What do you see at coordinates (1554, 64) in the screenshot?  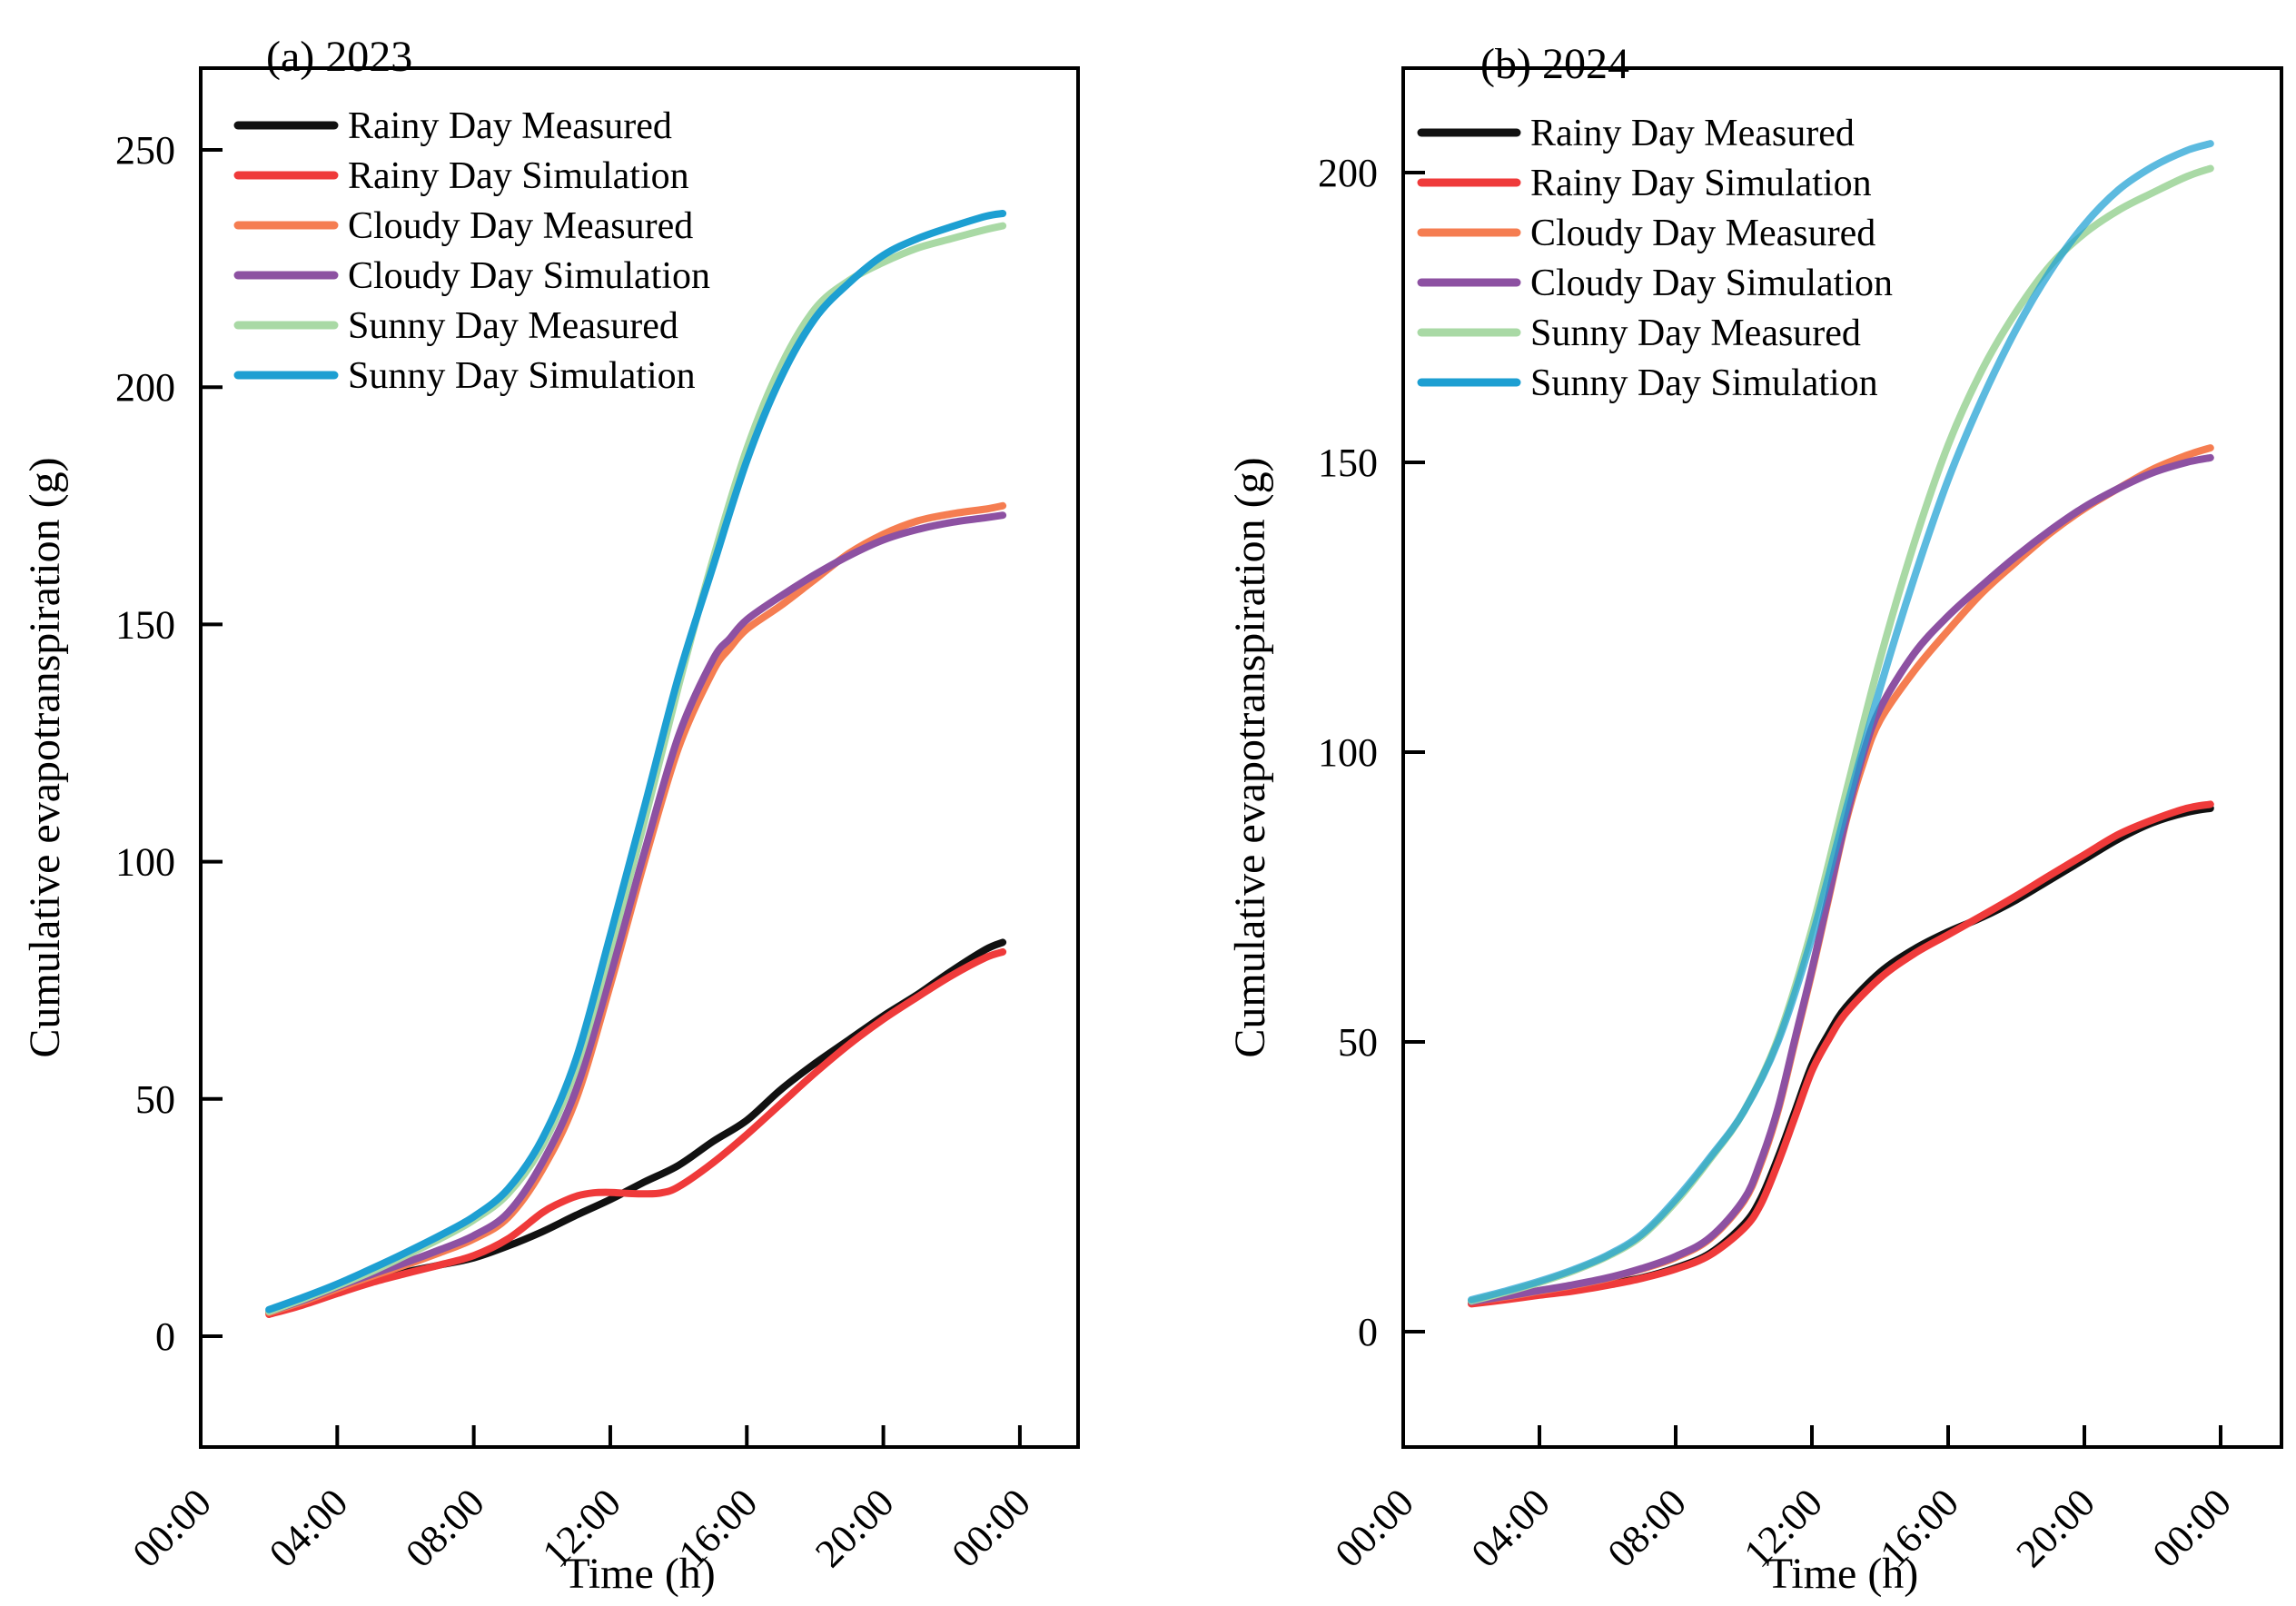 I see `panel-title: (b) 2024` at bounding box center [1554, 64].